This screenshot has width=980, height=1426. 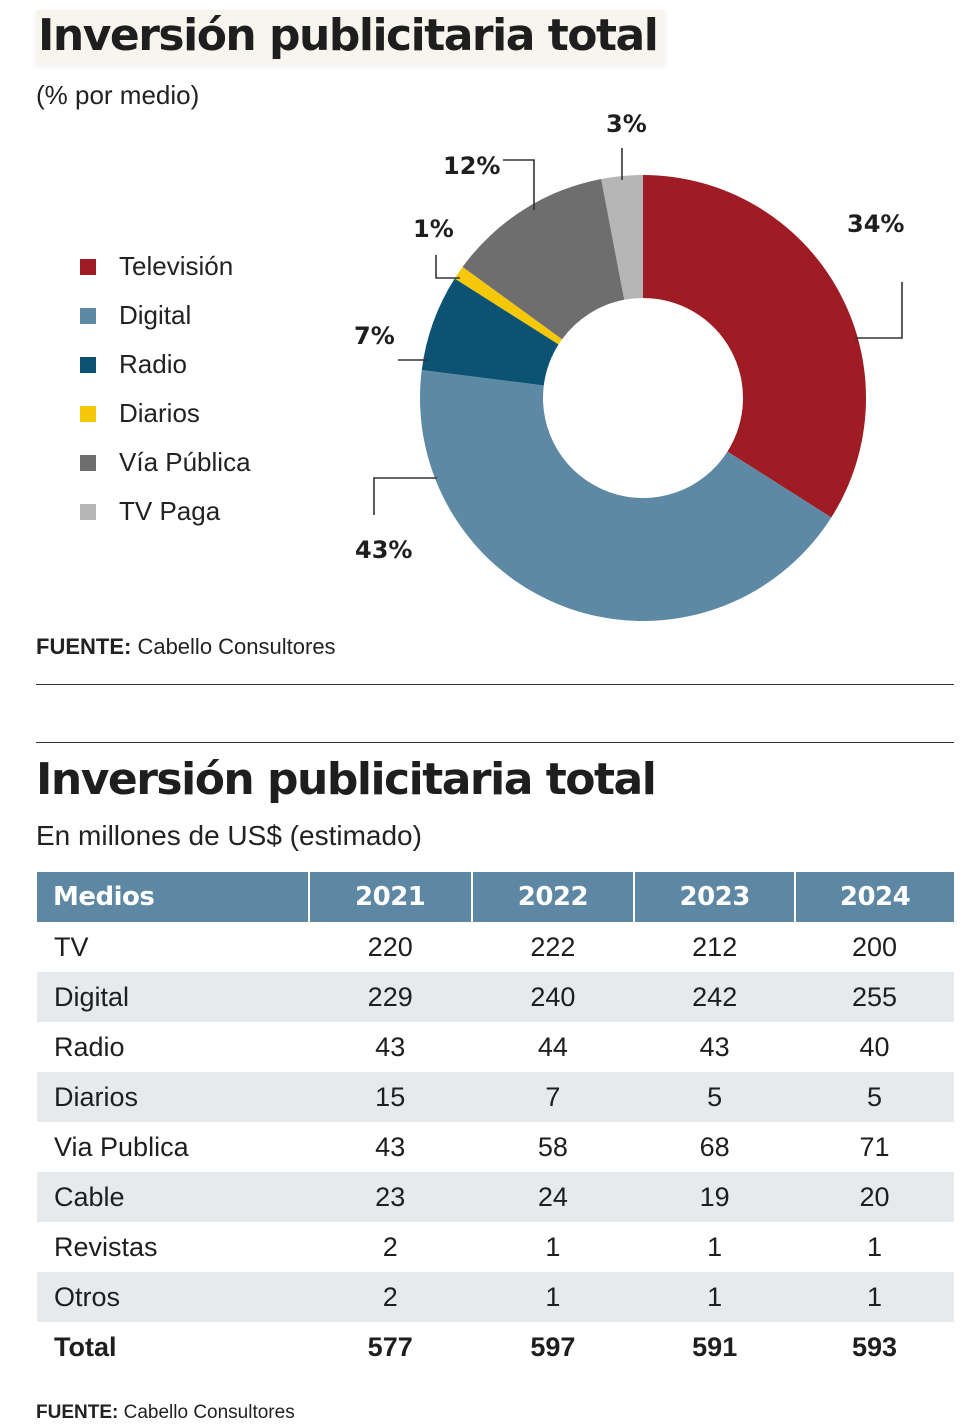 I want to click on pie-chart-subtitle: (% por medio), so click(x=118, y=95).